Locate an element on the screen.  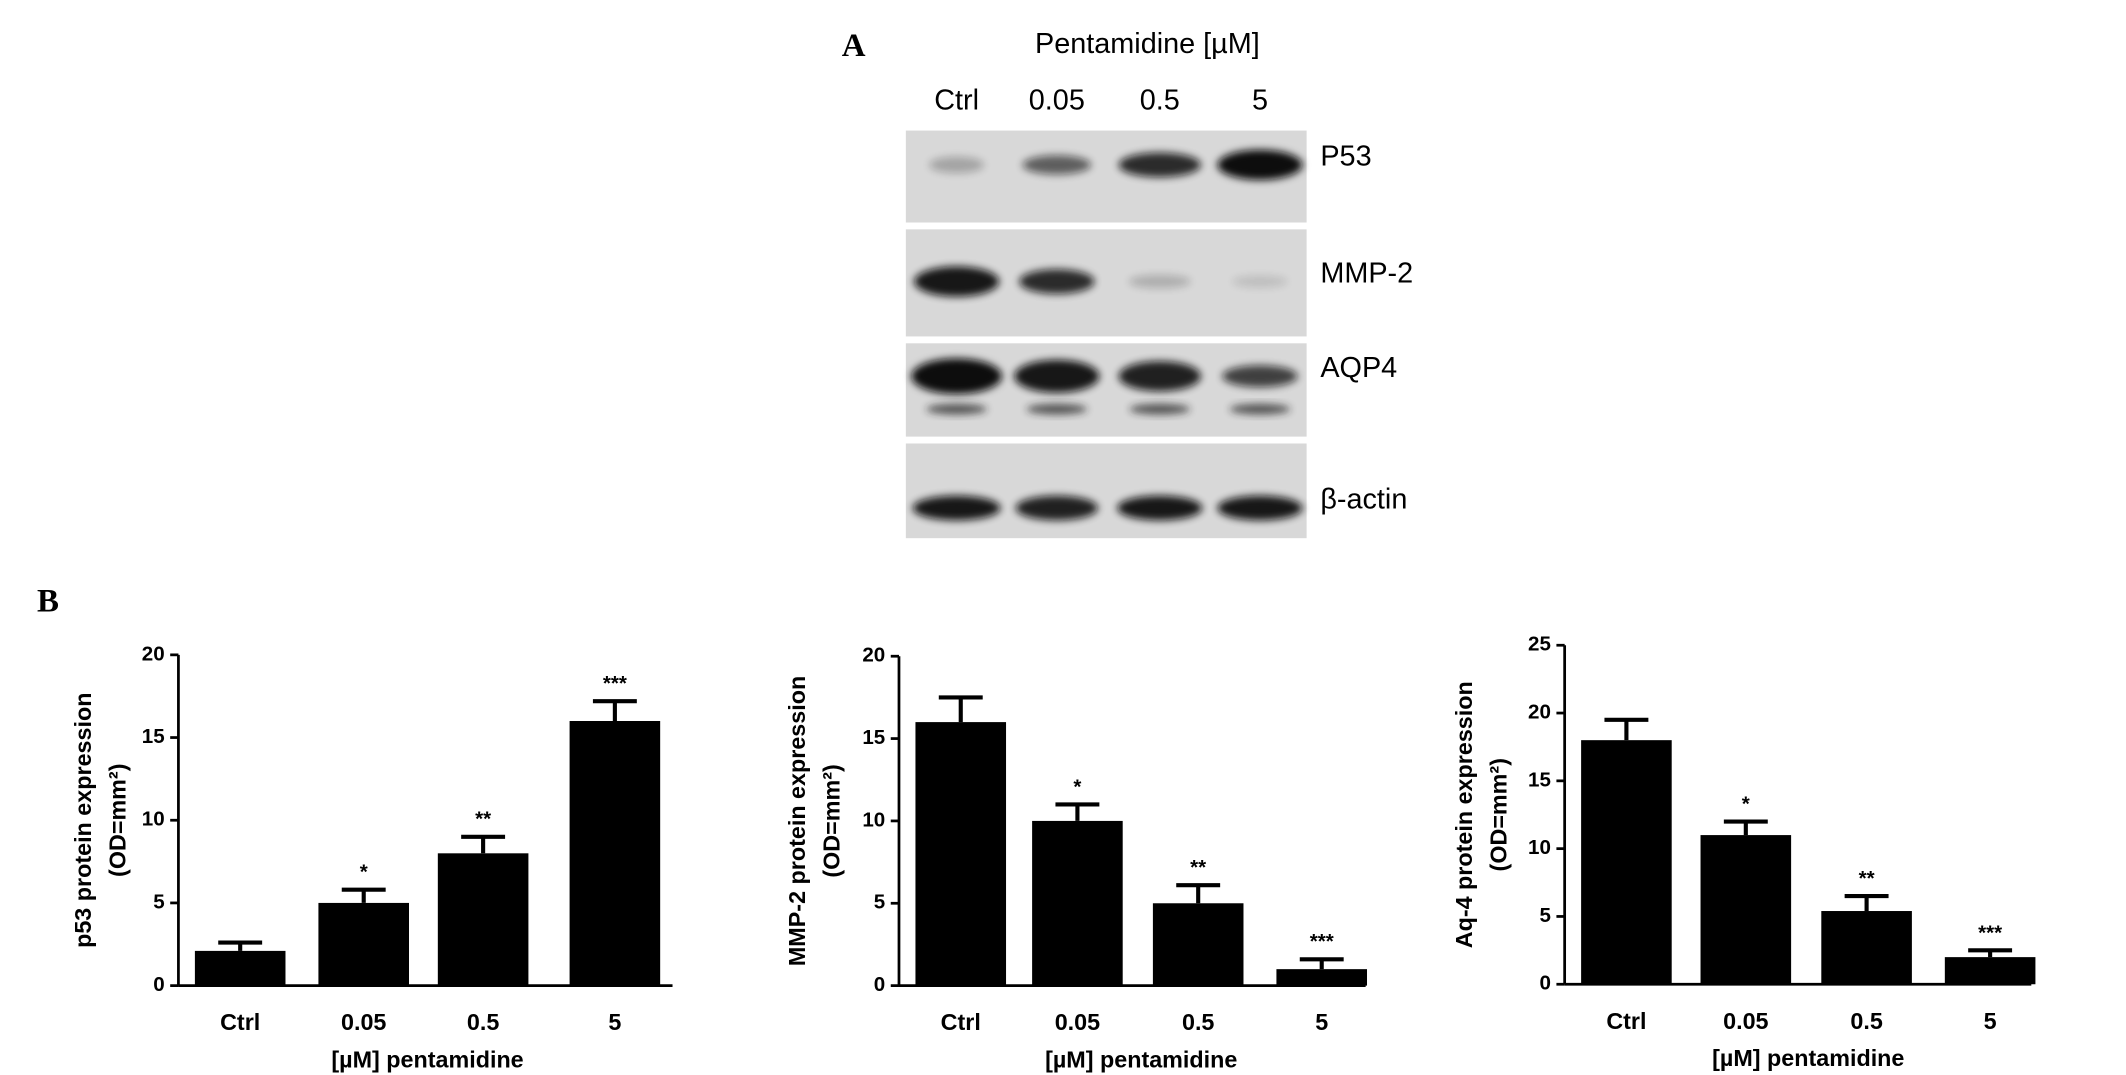
blot-lane-label: 0.5 is located at coordinates (1160, 100).